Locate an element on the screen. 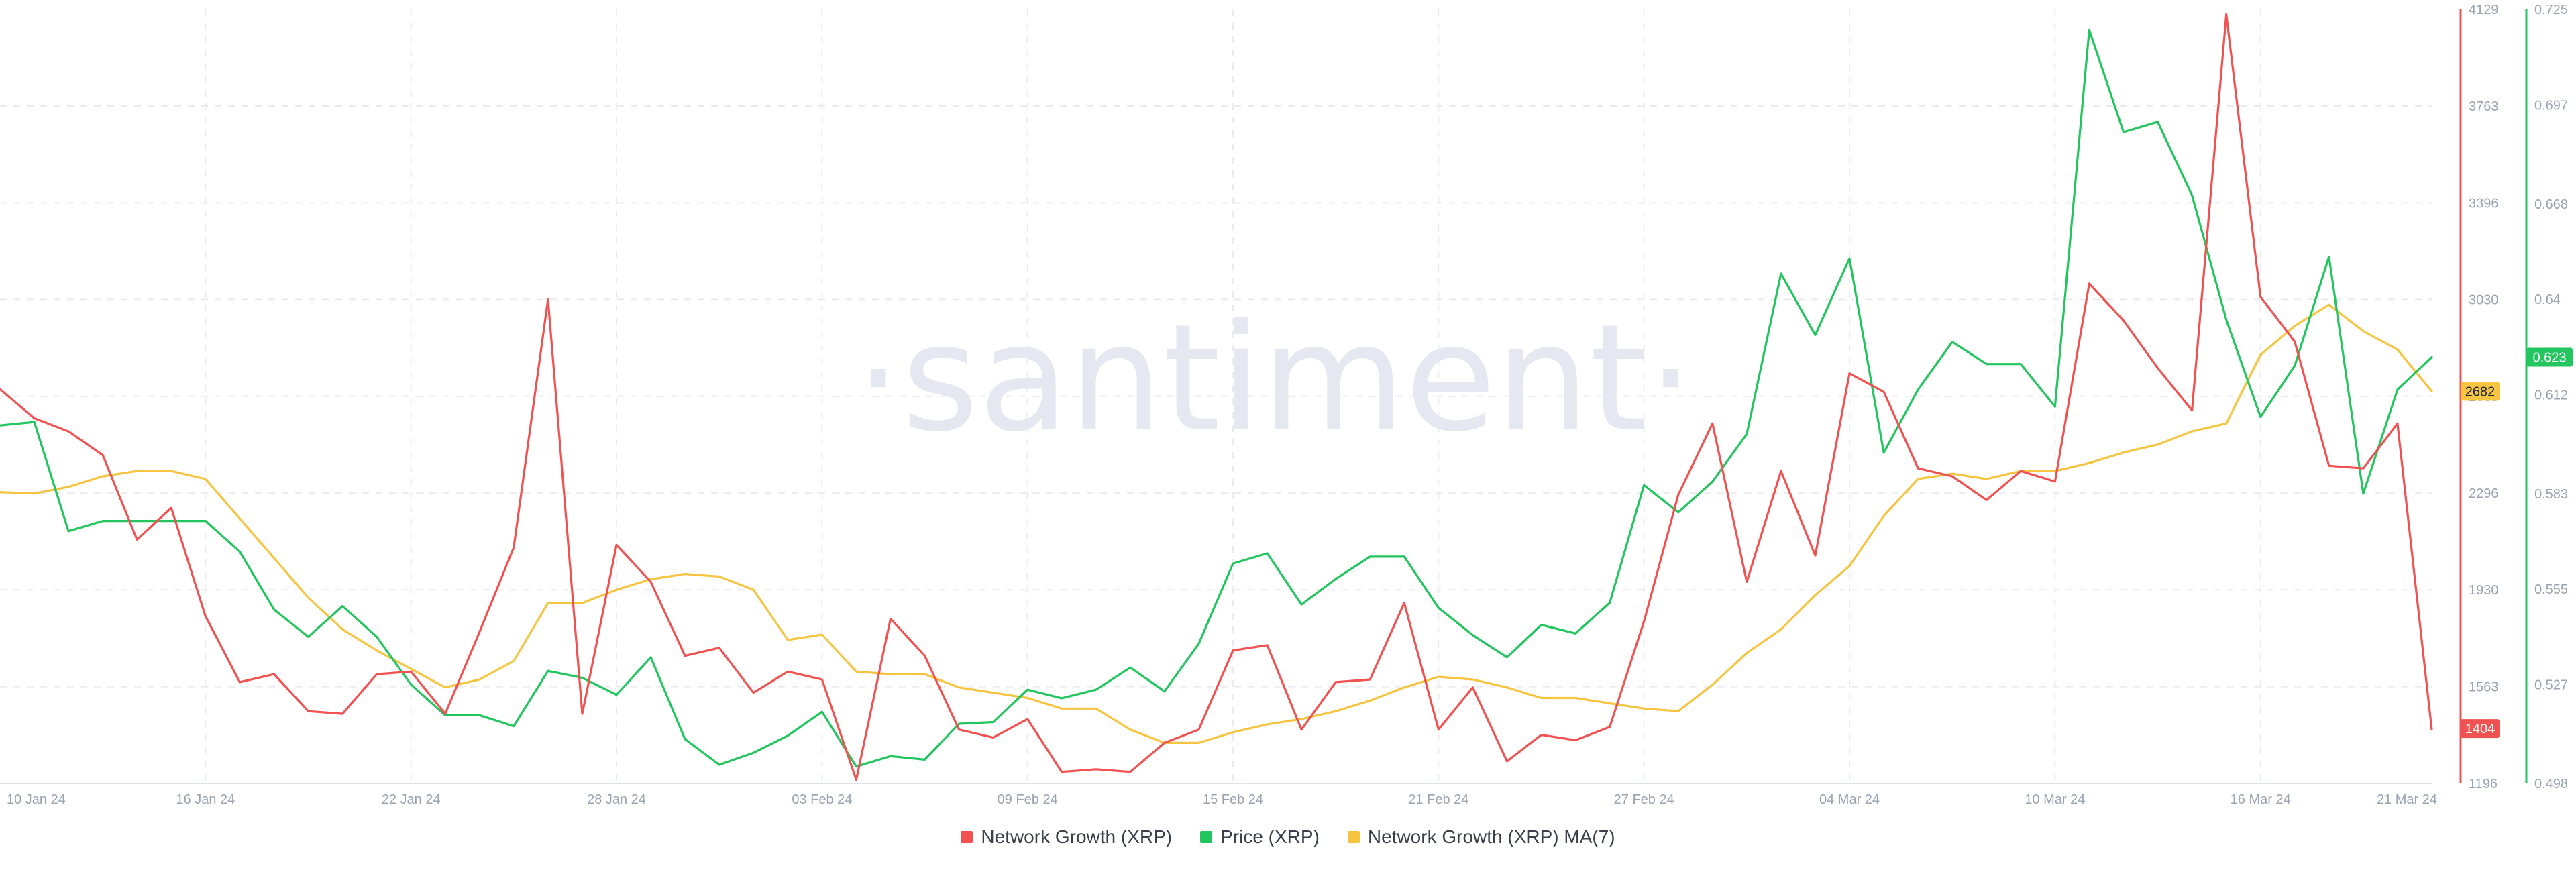 The image size is (2576, 872). network-growth-badge: 1404 is located at coordinates (2480, 730).